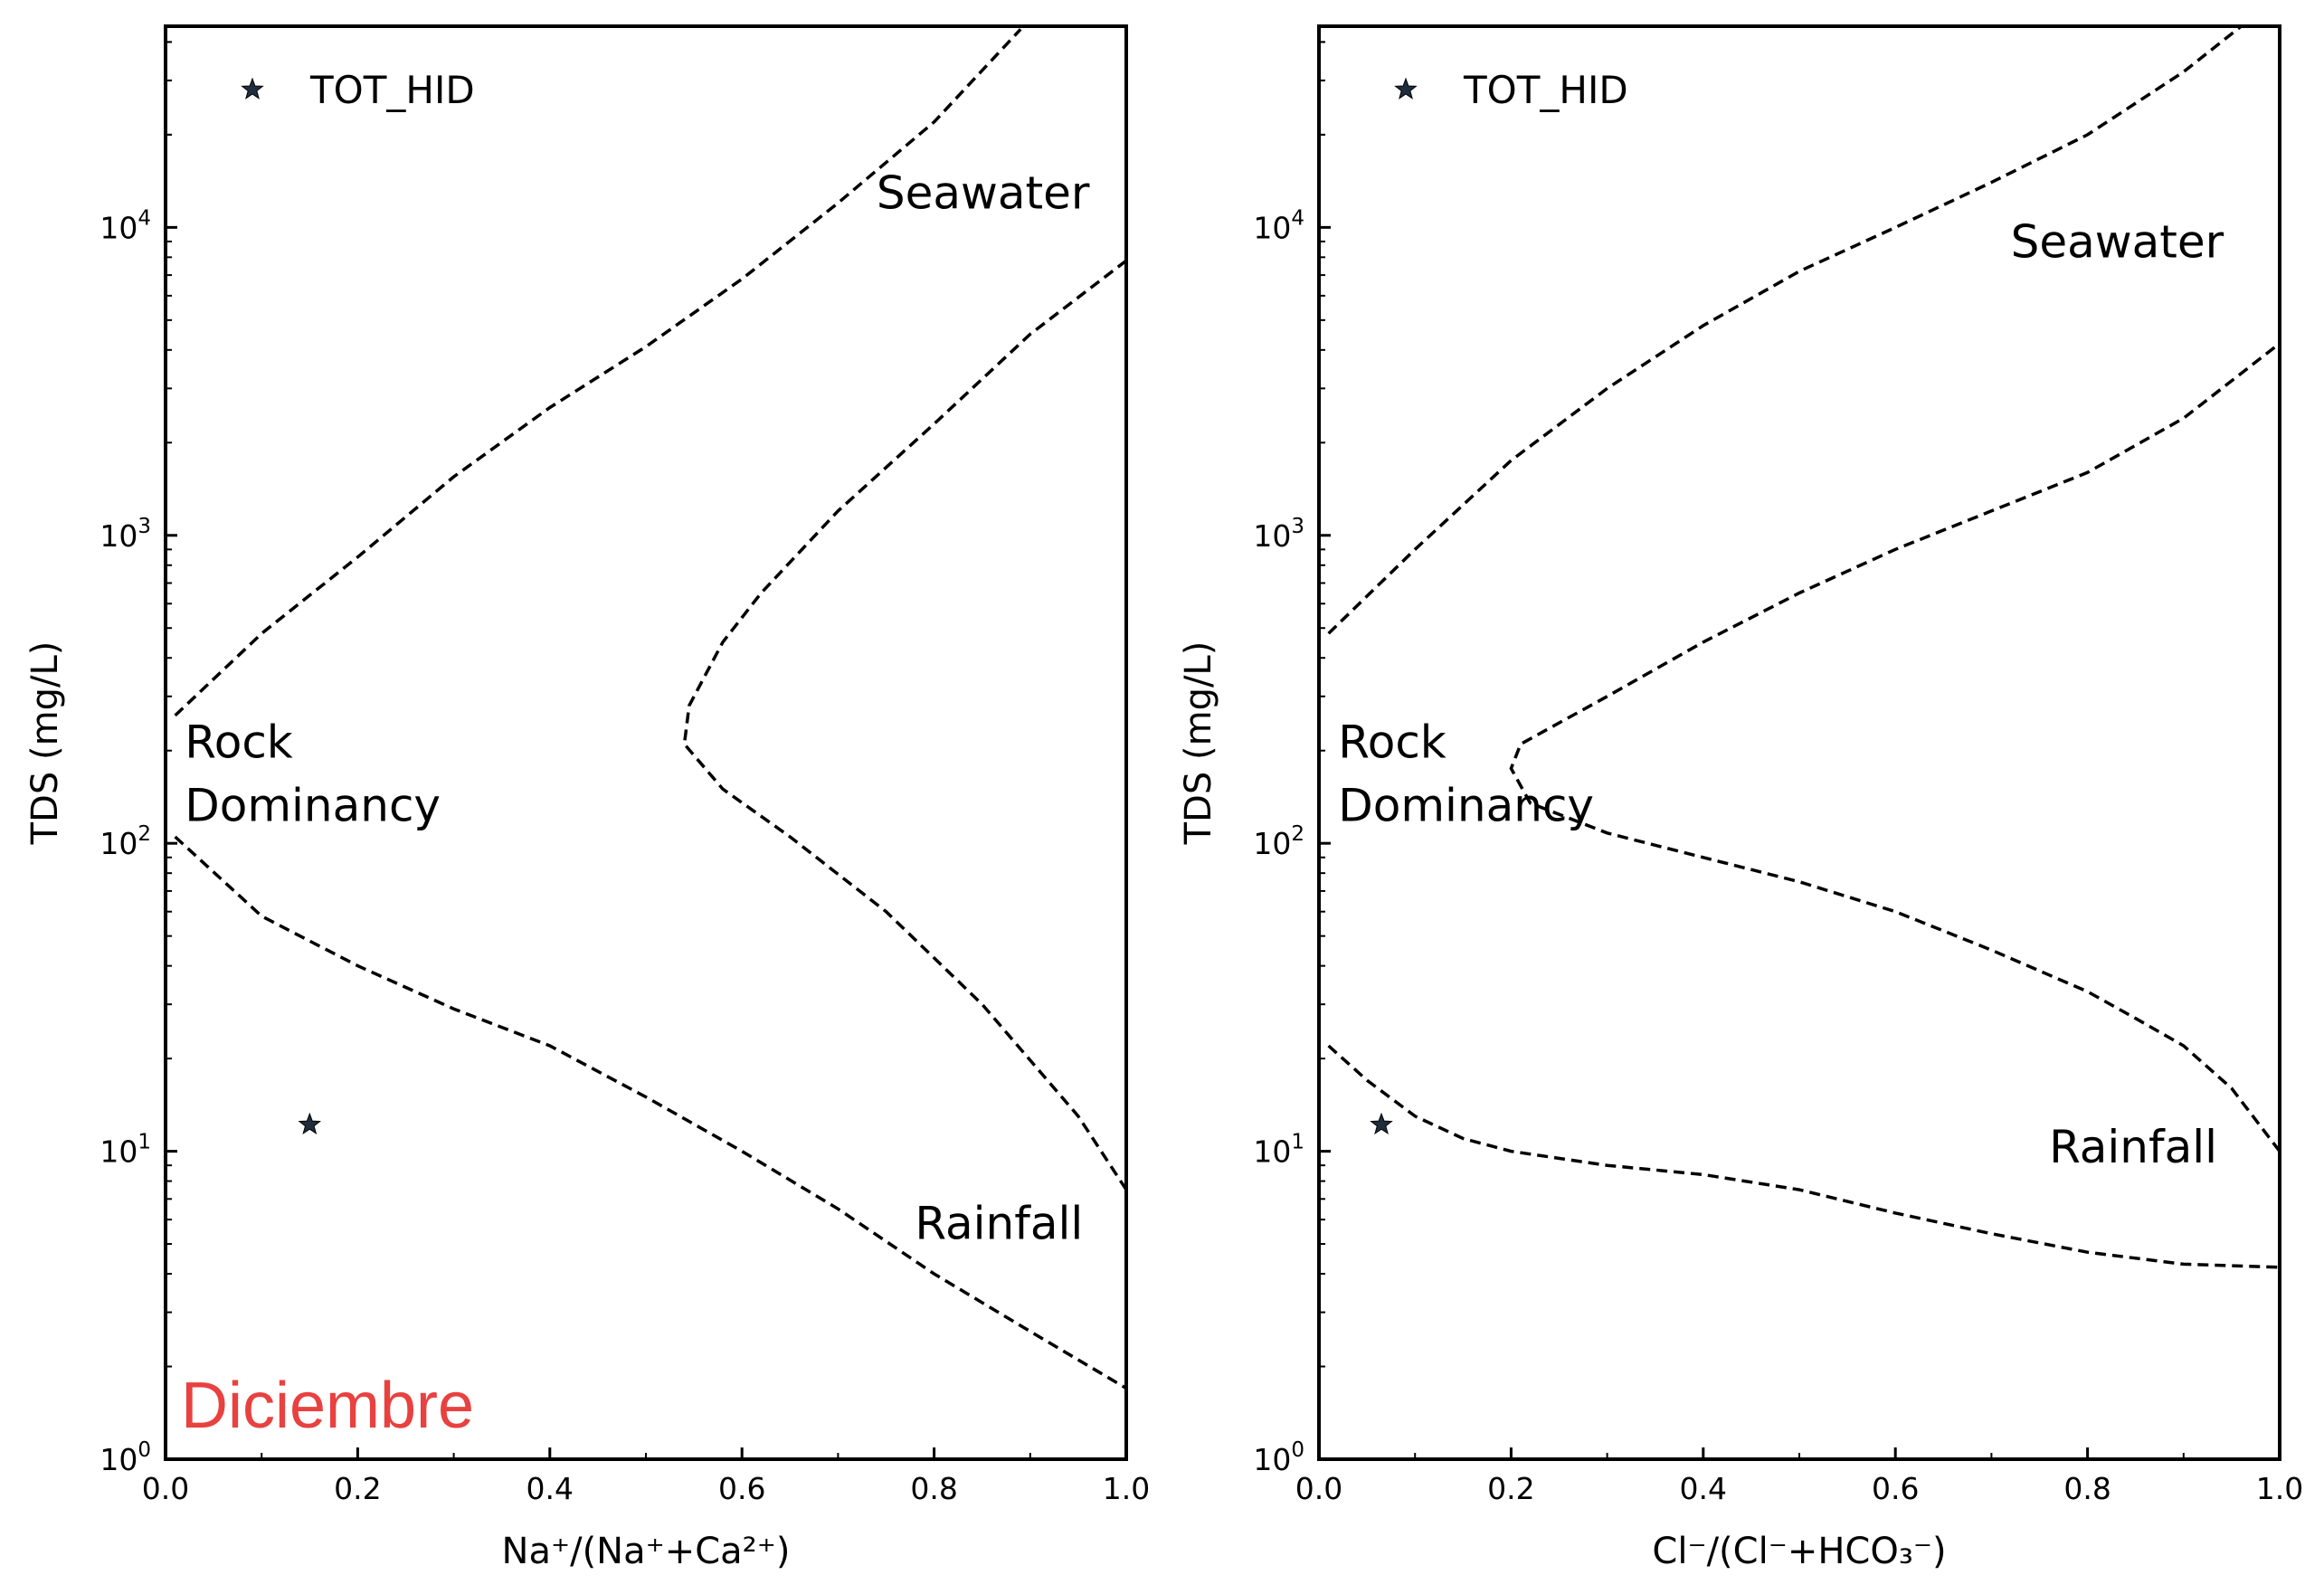  Describe the element at coordinates (327, 1406) in the screenshot. I see `panel-label: Diciembre` at that location.